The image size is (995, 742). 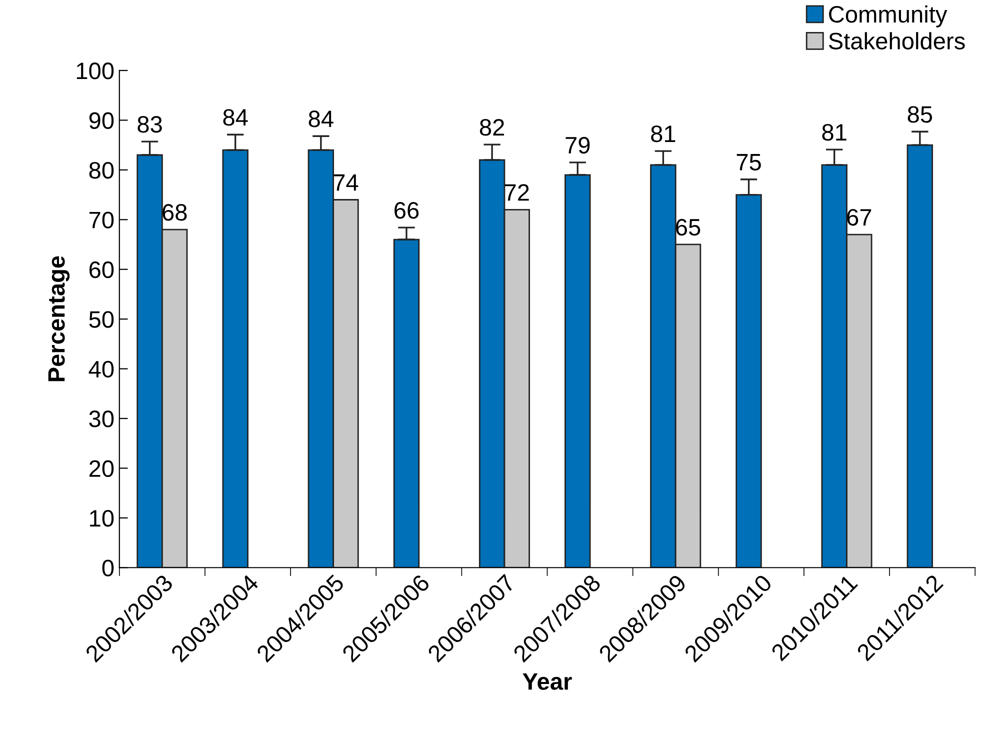 What do you see at coordinates (101, 220) in the screenshot?
I see `y-tick-label: 70` at bounding box center [101, 220].